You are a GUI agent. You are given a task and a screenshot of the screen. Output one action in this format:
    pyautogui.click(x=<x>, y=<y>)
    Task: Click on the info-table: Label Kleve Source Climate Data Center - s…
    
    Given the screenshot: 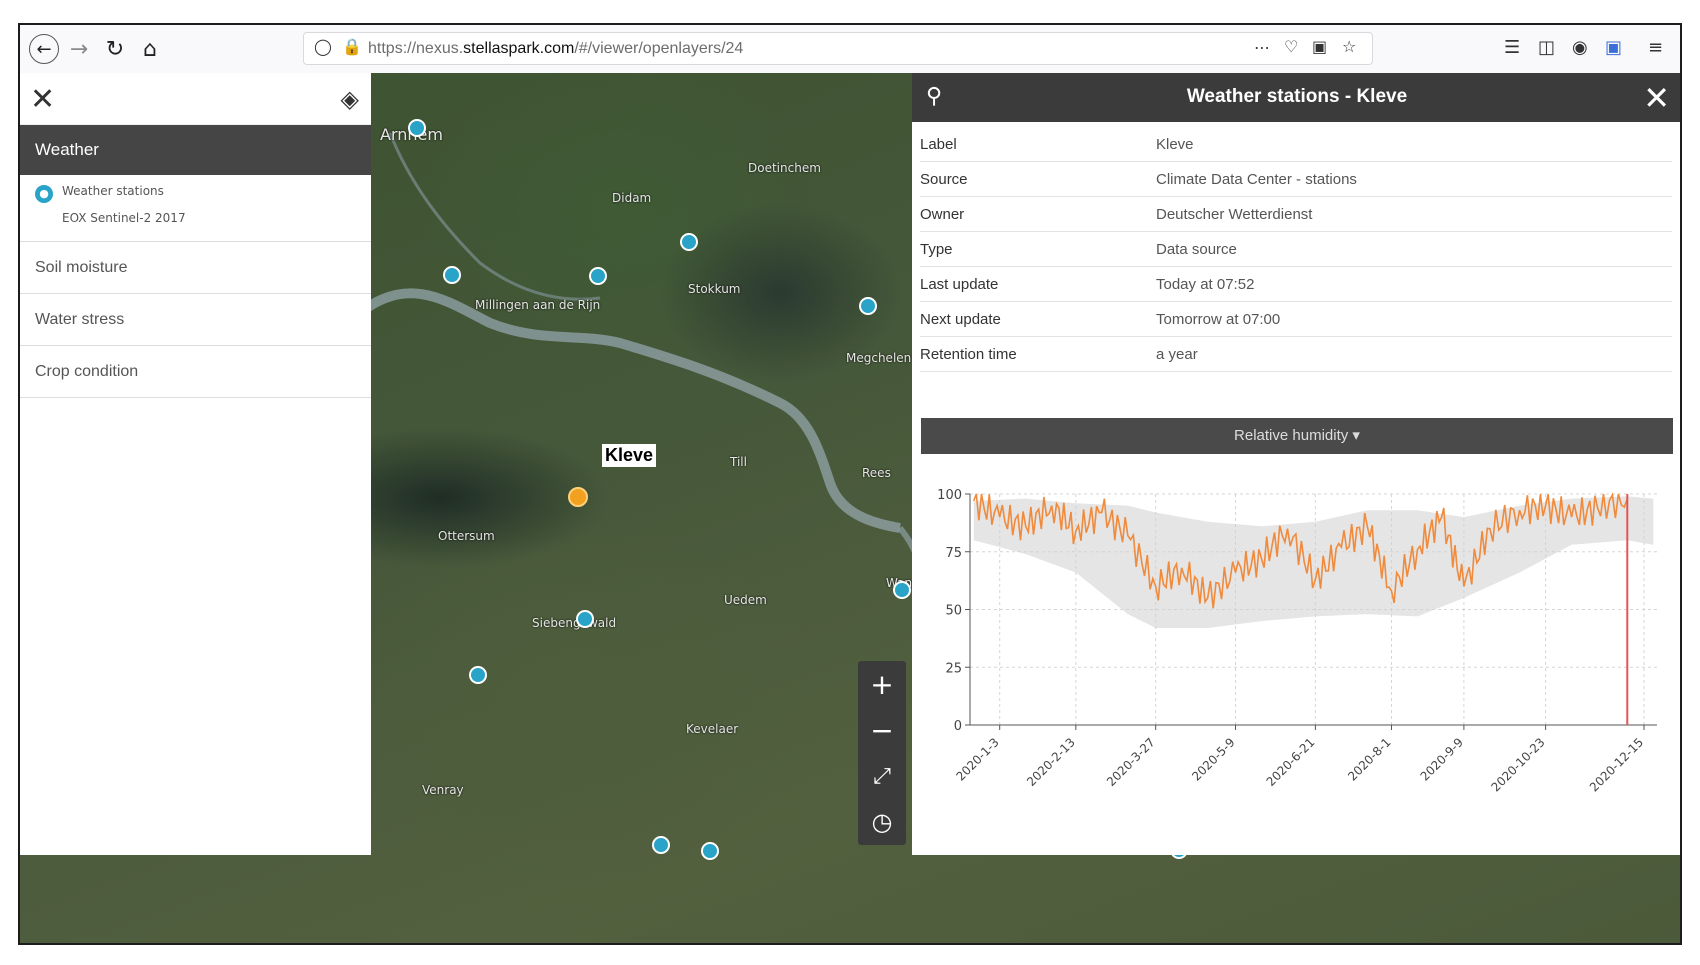 What is the action you would take?
    pyautogui.click(x=1296, y=249)
    